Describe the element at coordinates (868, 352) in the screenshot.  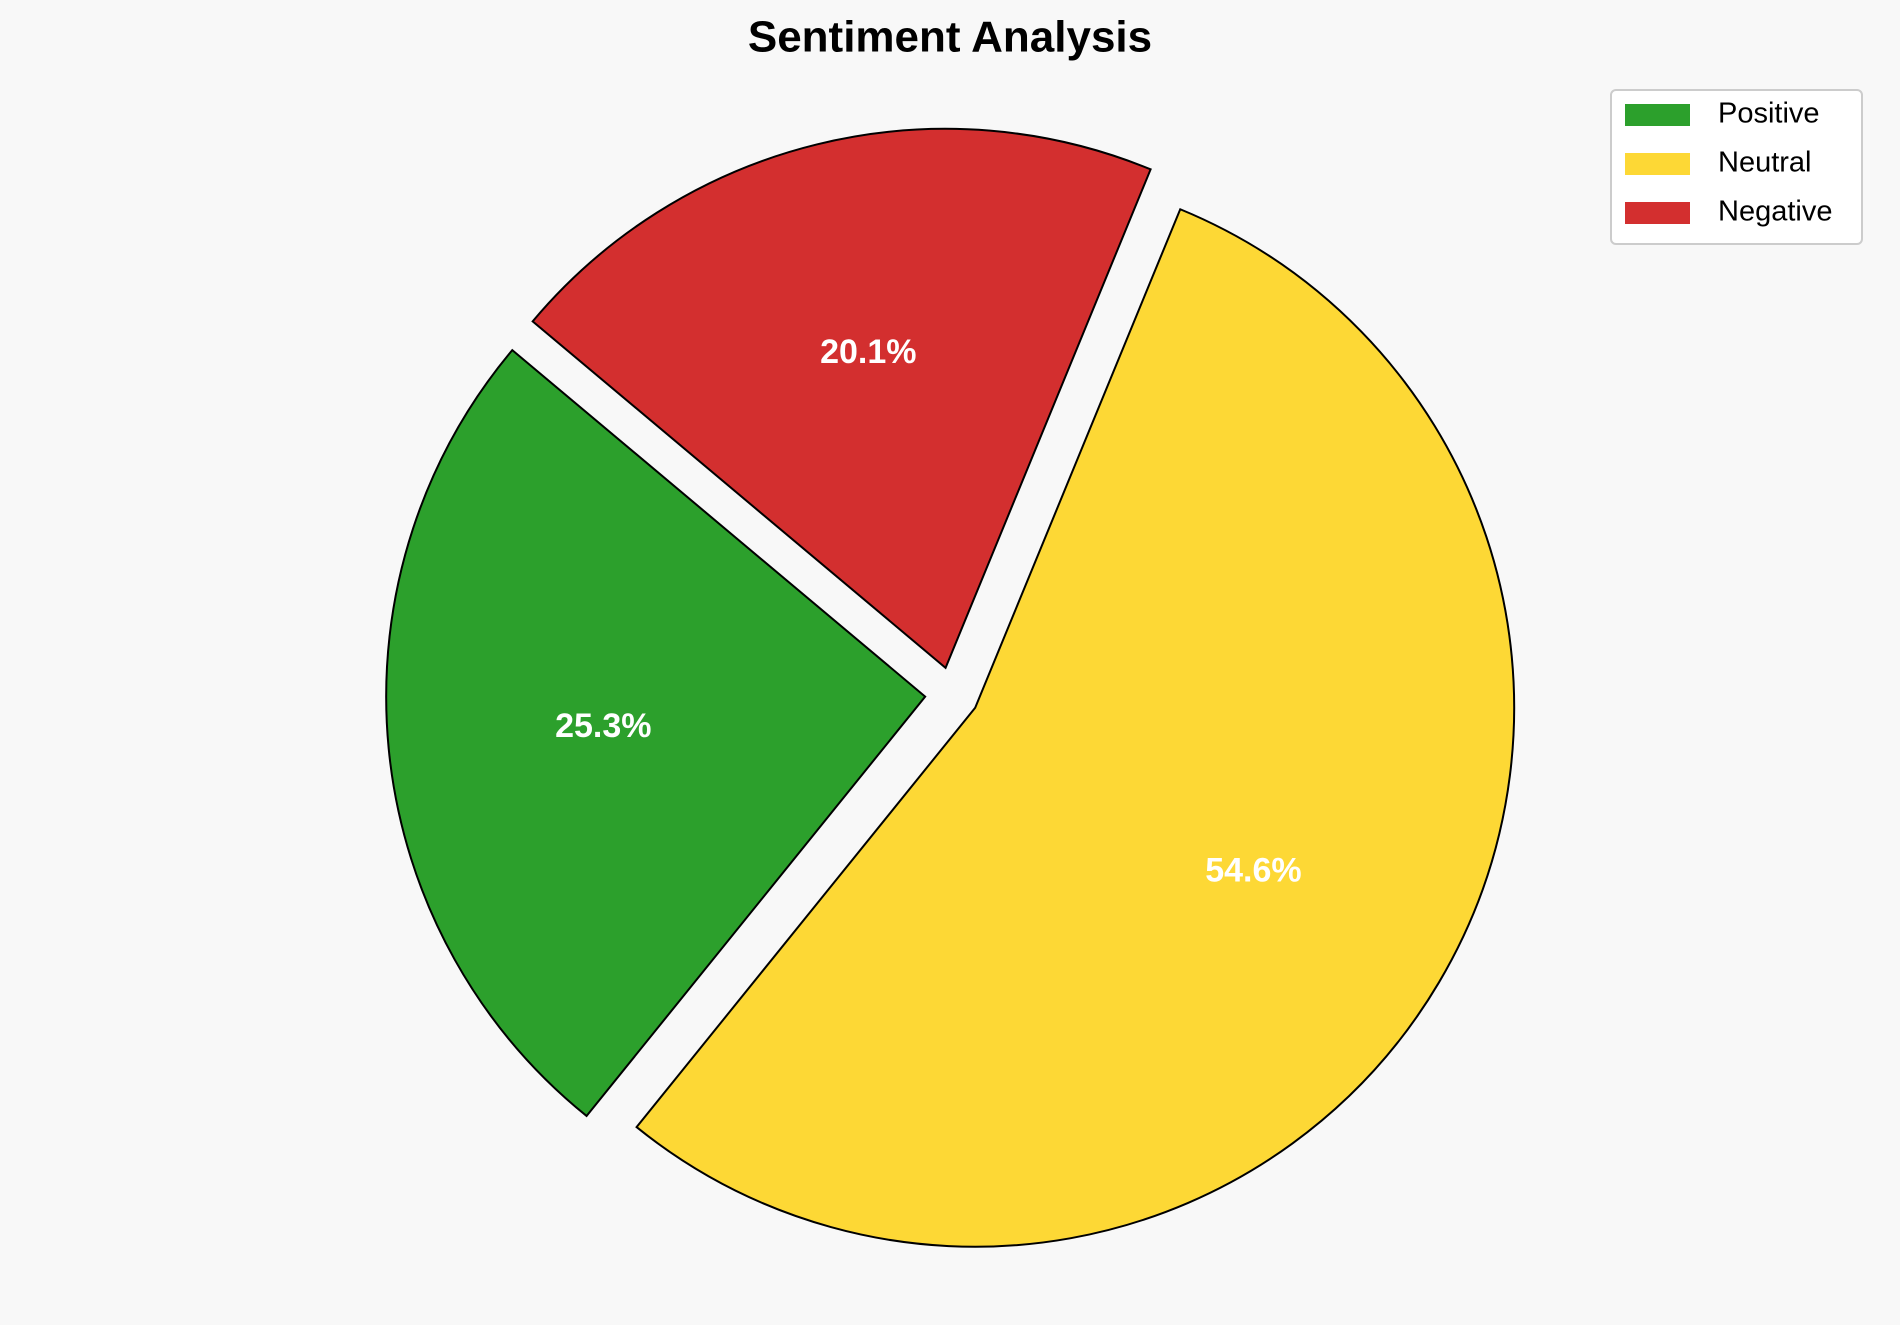
I see `slice-label: 20.1%` at that location.